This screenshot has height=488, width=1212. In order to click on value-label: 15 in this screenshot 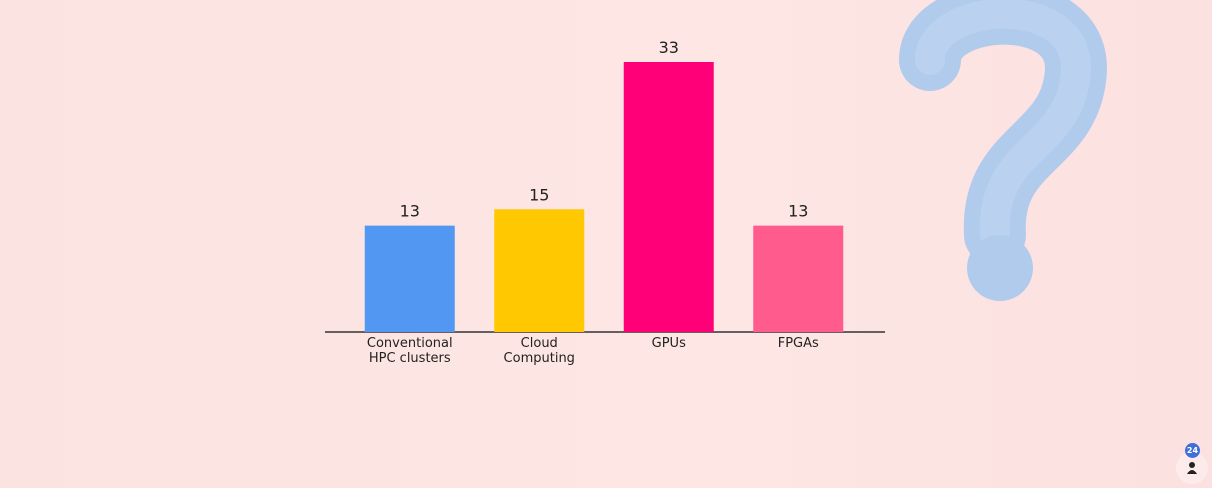, I will do `click(539, 194)`.